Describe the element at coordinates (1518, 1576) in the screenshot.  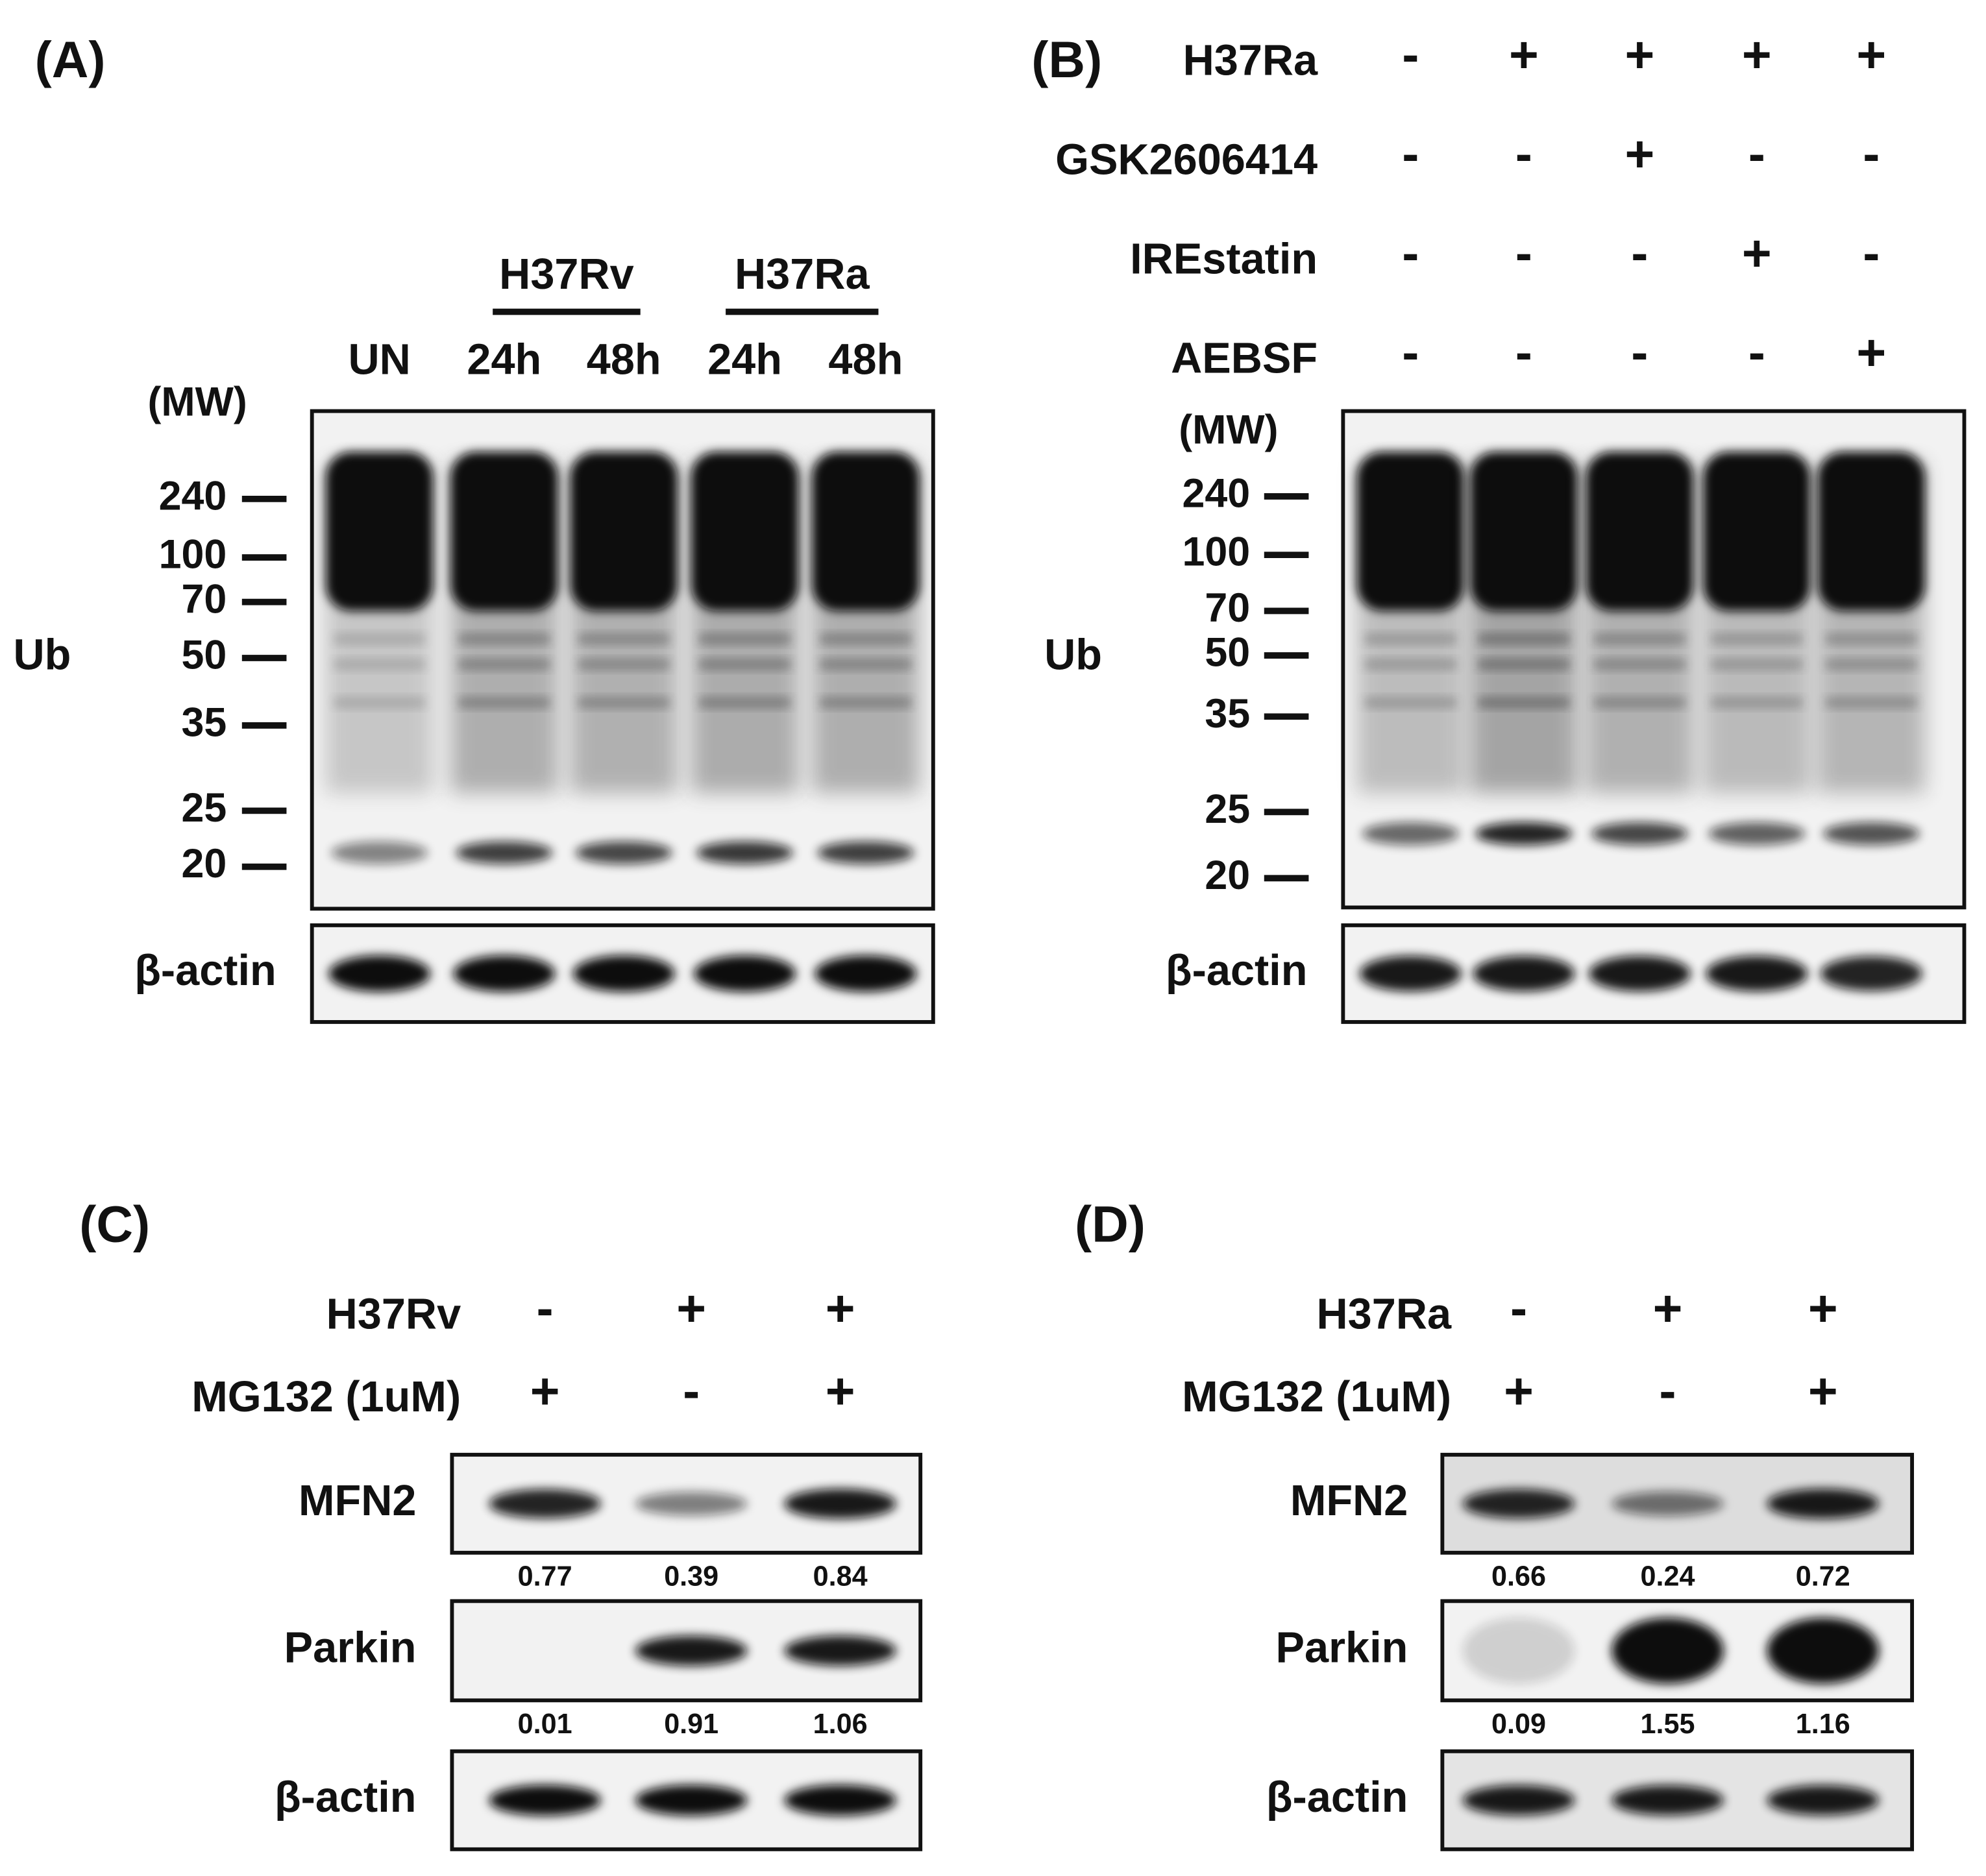
I see `quantification: 0.66` at that location.